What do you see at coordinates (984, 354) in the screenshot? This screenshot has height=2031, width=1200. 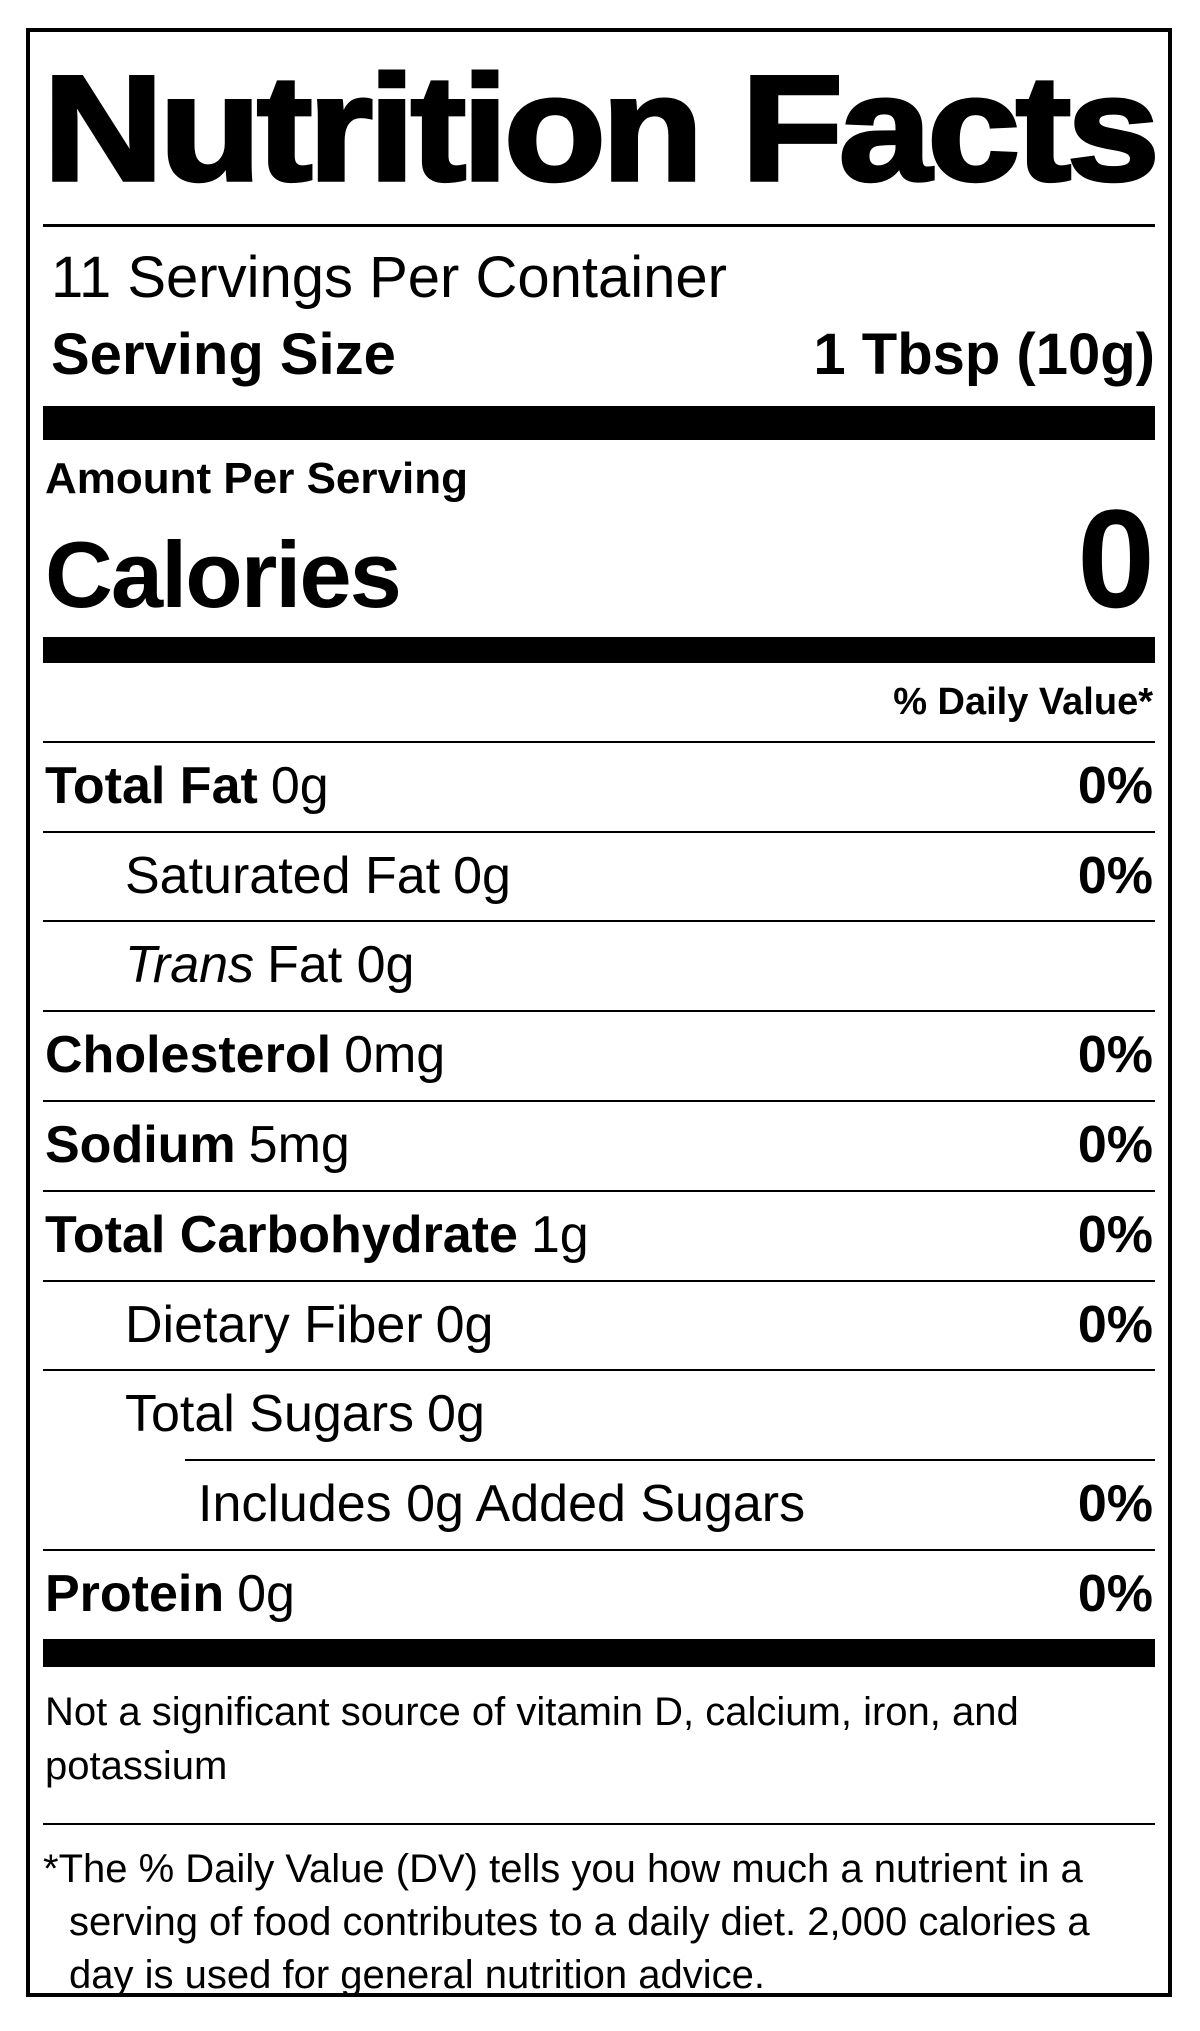 I see `serving-size-value: 1 Tbsp (10g)` at bounding box center [984, 354].